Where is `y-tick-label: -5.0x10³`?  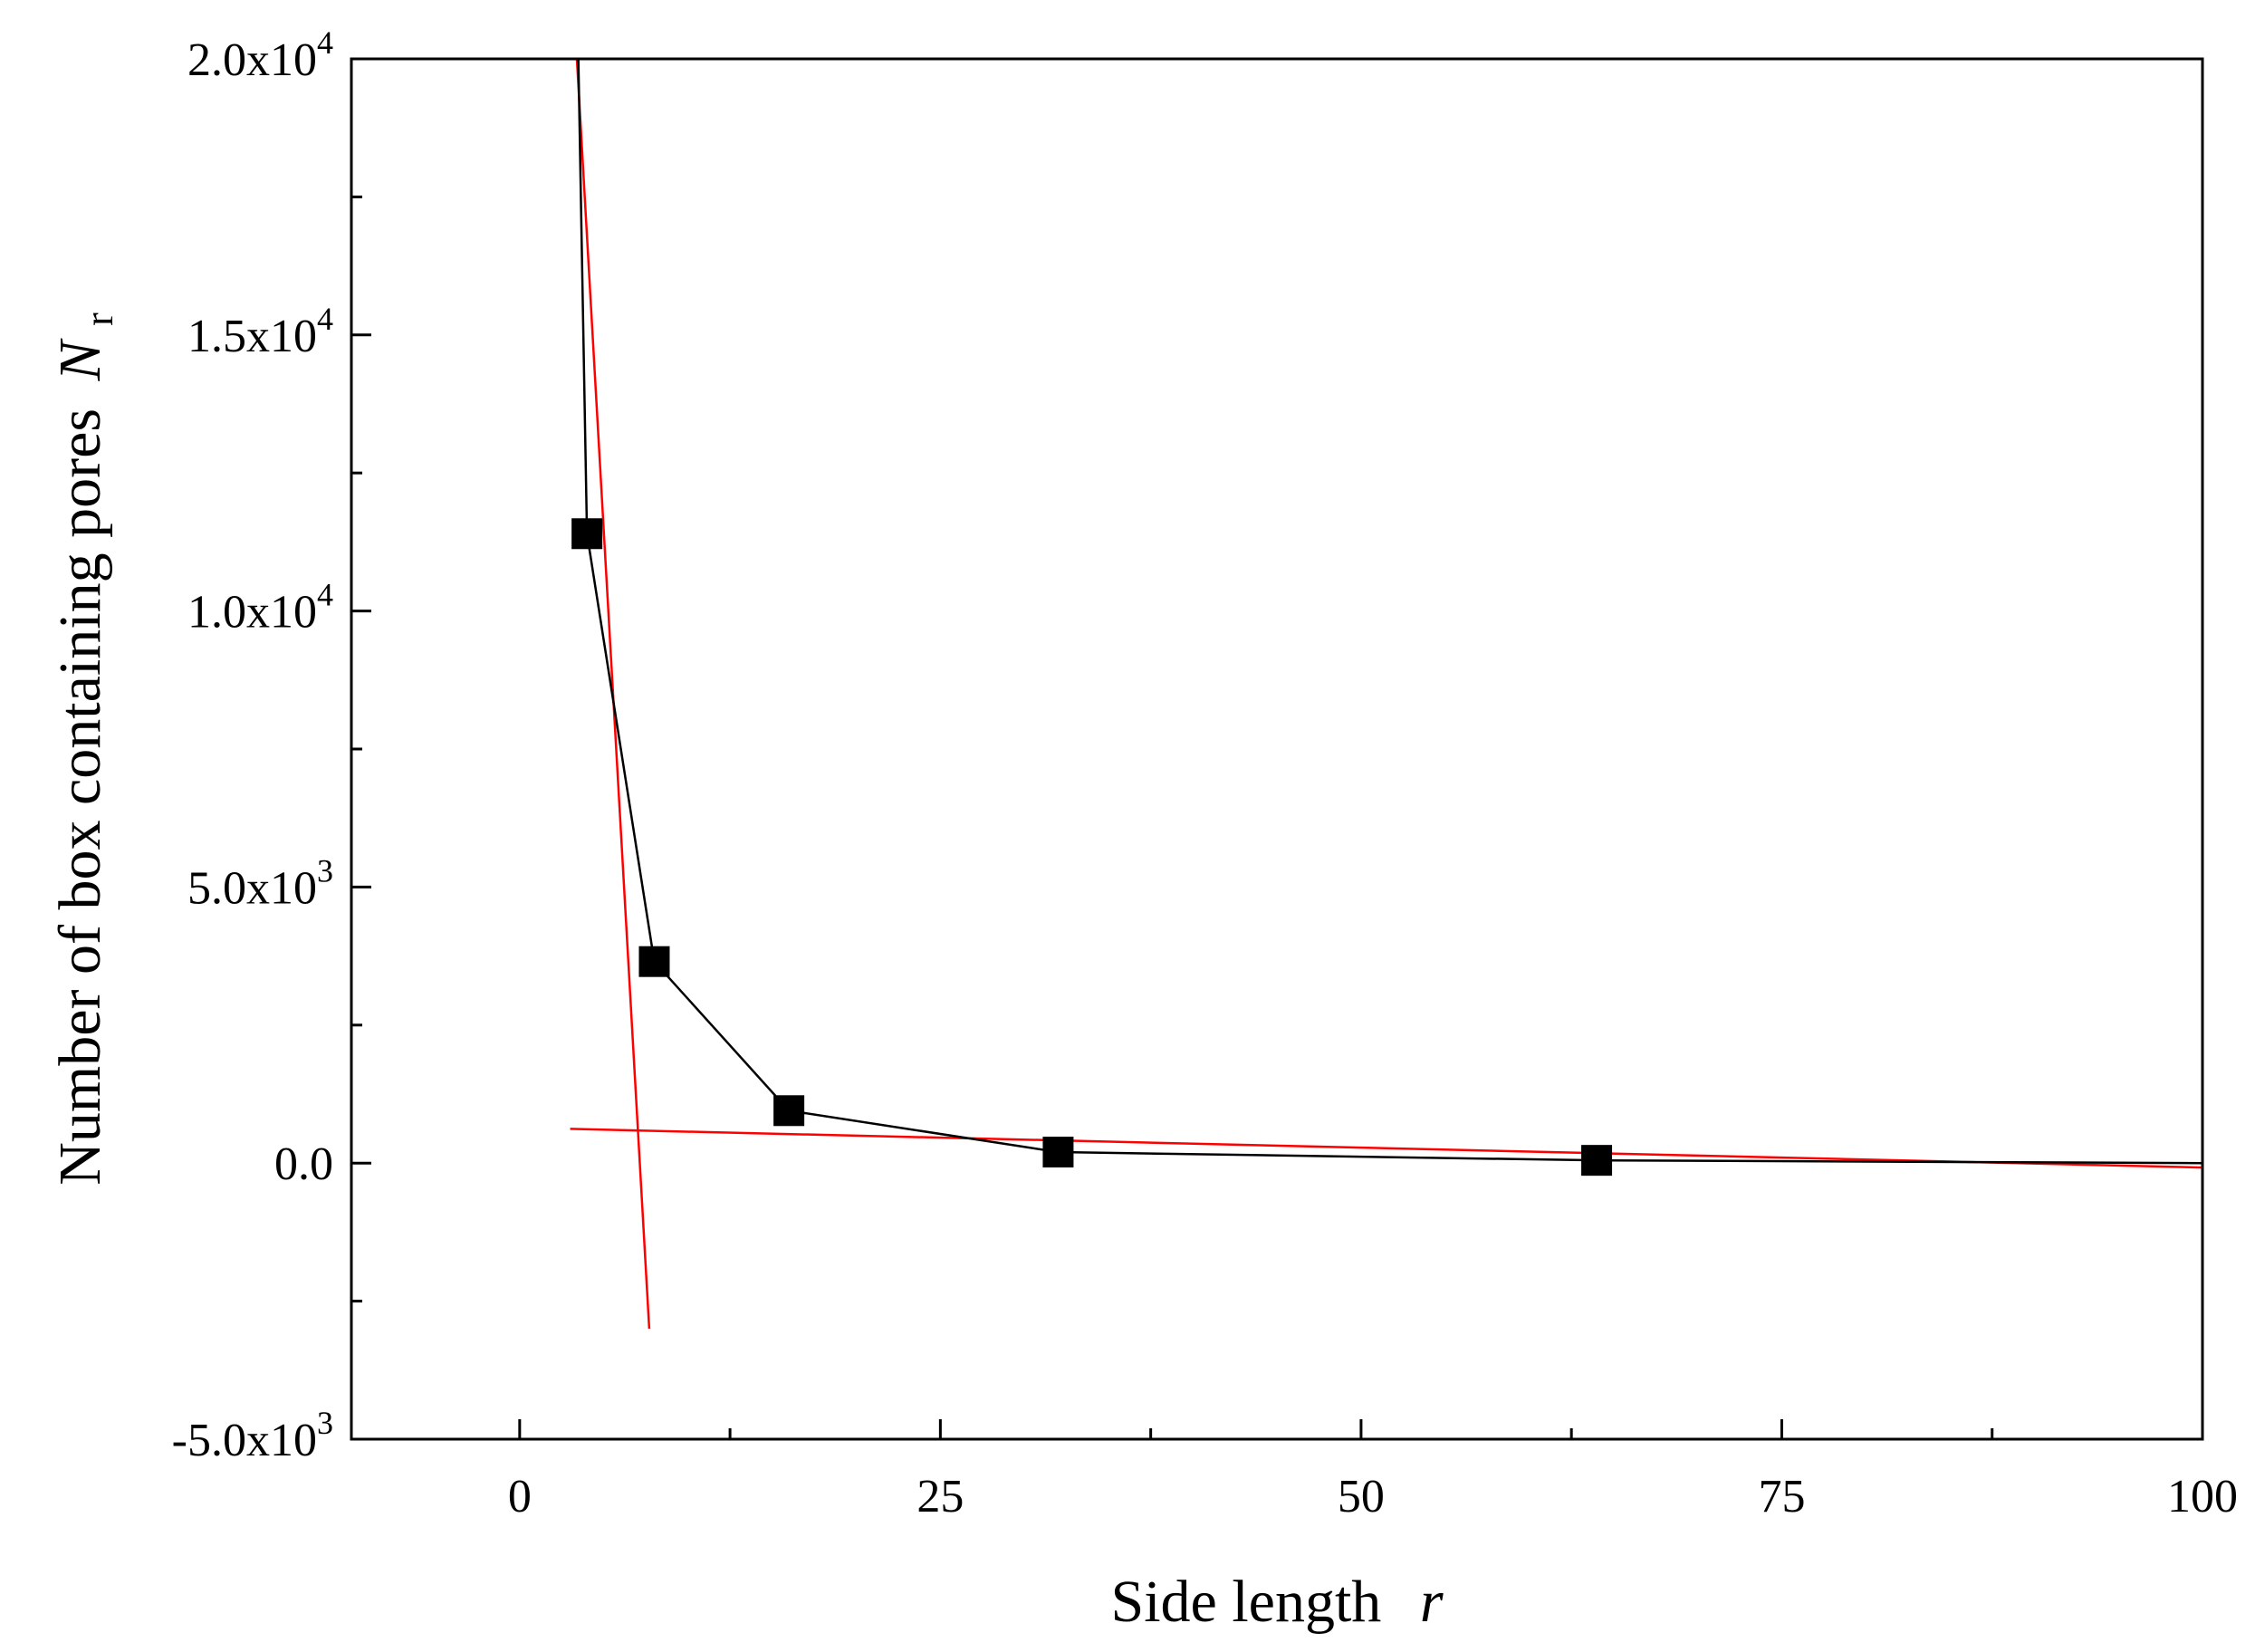
y-tick-label: -5.0x10³ is located at coordinates (252, 1435).